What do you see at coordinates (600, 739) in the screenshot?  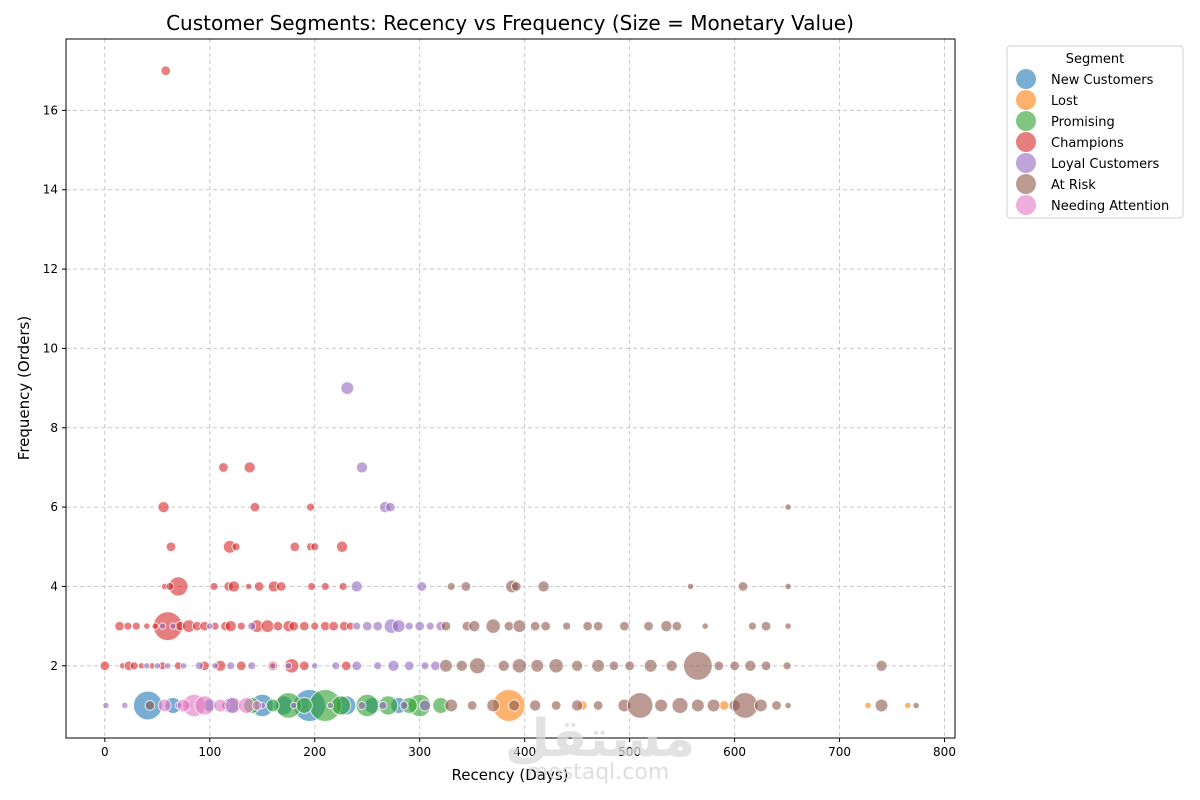 I see `watermark-arabic: مستقل` at bounding box center [600, 739].